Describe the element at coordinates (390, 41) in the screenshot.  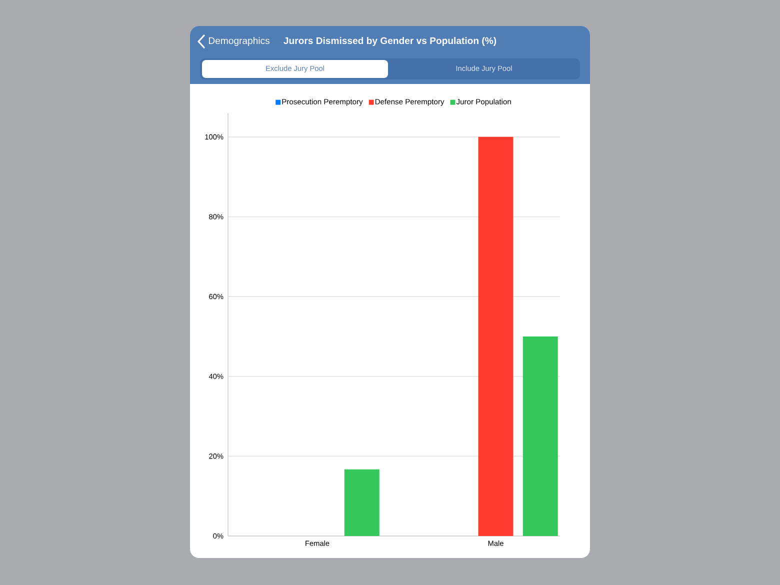
I see `chart-title: Jurors Dismissed by Gender vs Population (%)` at that location.